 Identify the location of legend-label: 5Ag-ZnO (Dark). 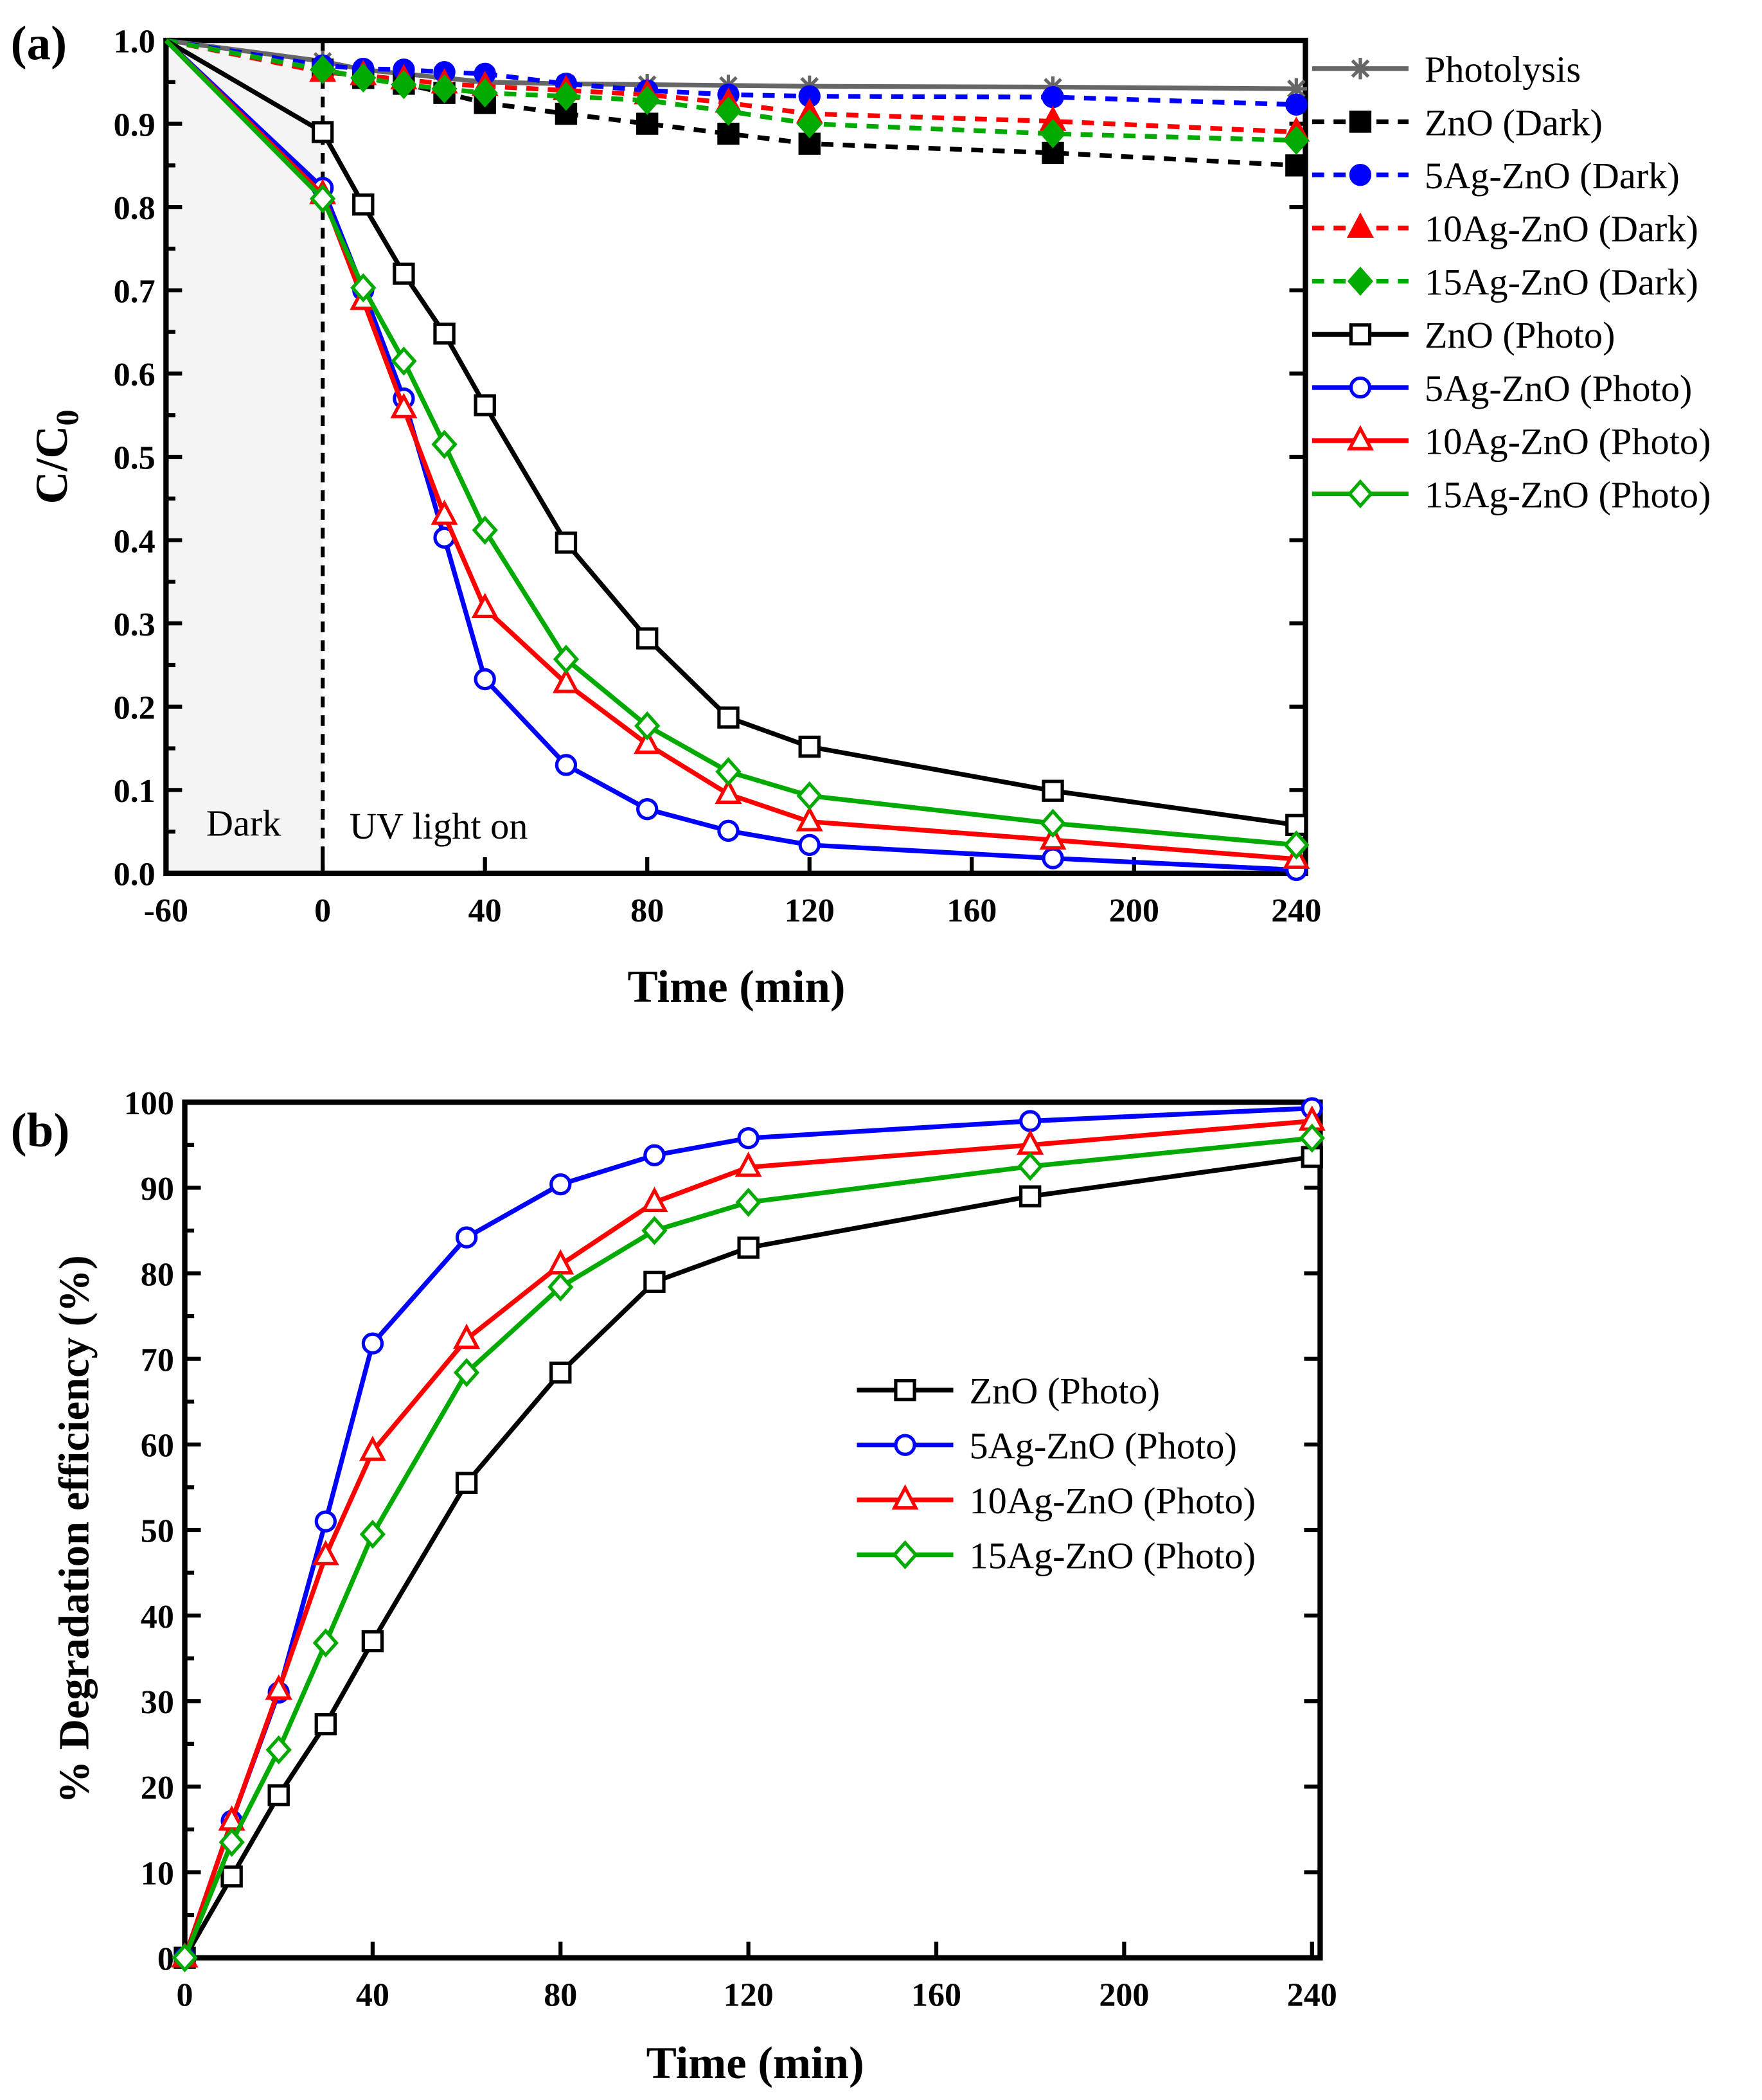
(1552, 176).